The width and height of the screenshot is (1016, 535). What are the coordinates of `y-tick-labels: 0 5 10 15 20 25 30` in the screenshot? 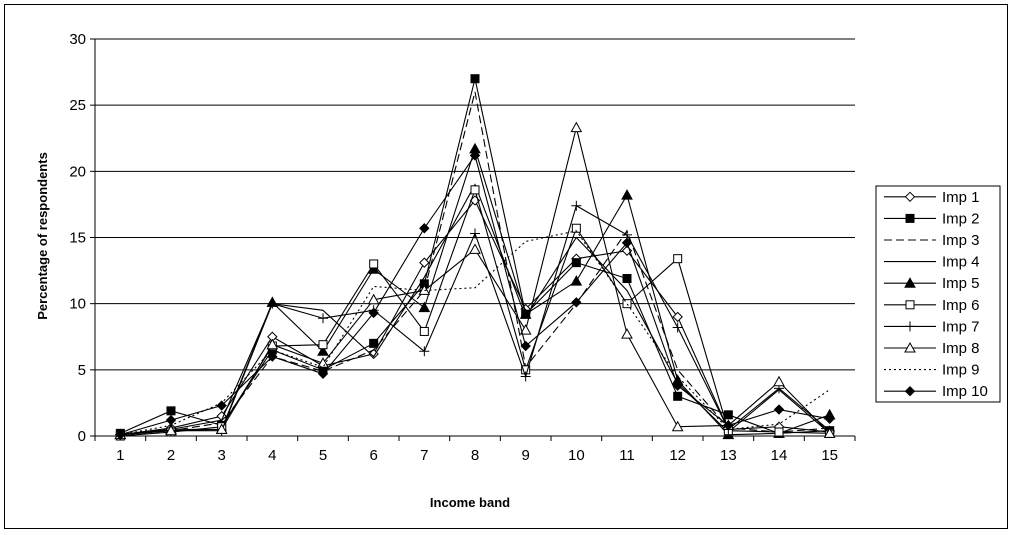 It's located at (77, 238).